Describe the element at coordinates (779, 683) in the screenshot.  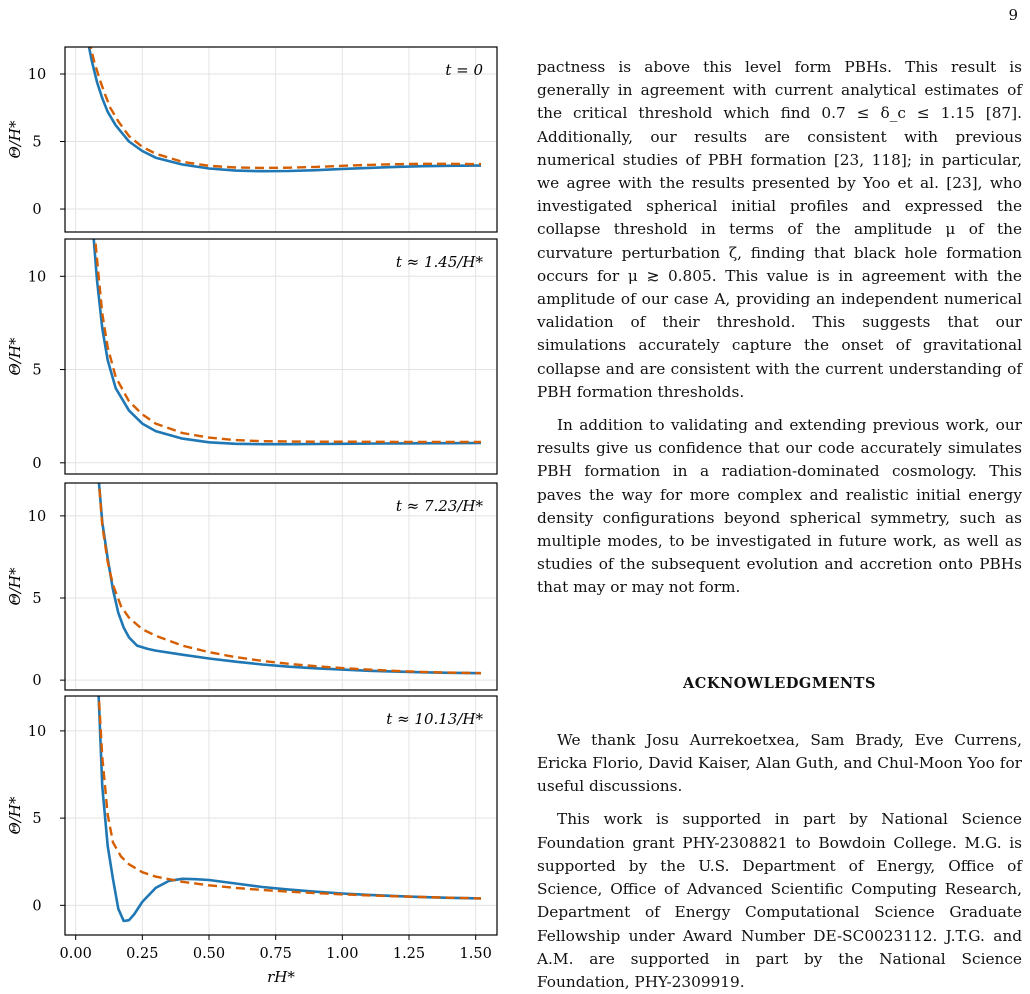
I see `acknowledgments-heading: ACKNOWLEDGMENTS` at that location.